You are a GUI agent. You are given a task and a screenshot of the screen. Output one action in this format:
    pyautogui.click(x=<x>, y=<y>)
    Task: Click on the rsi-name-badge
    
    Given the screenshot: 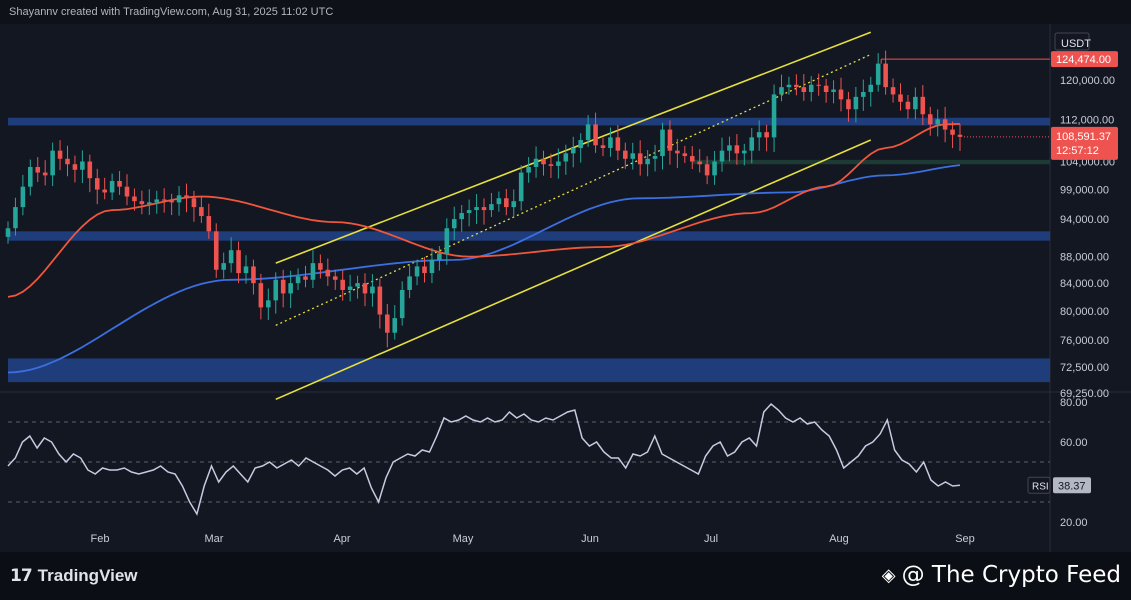 What is the action you would take?
    pyautogui.click(x=1039, y=485)
    